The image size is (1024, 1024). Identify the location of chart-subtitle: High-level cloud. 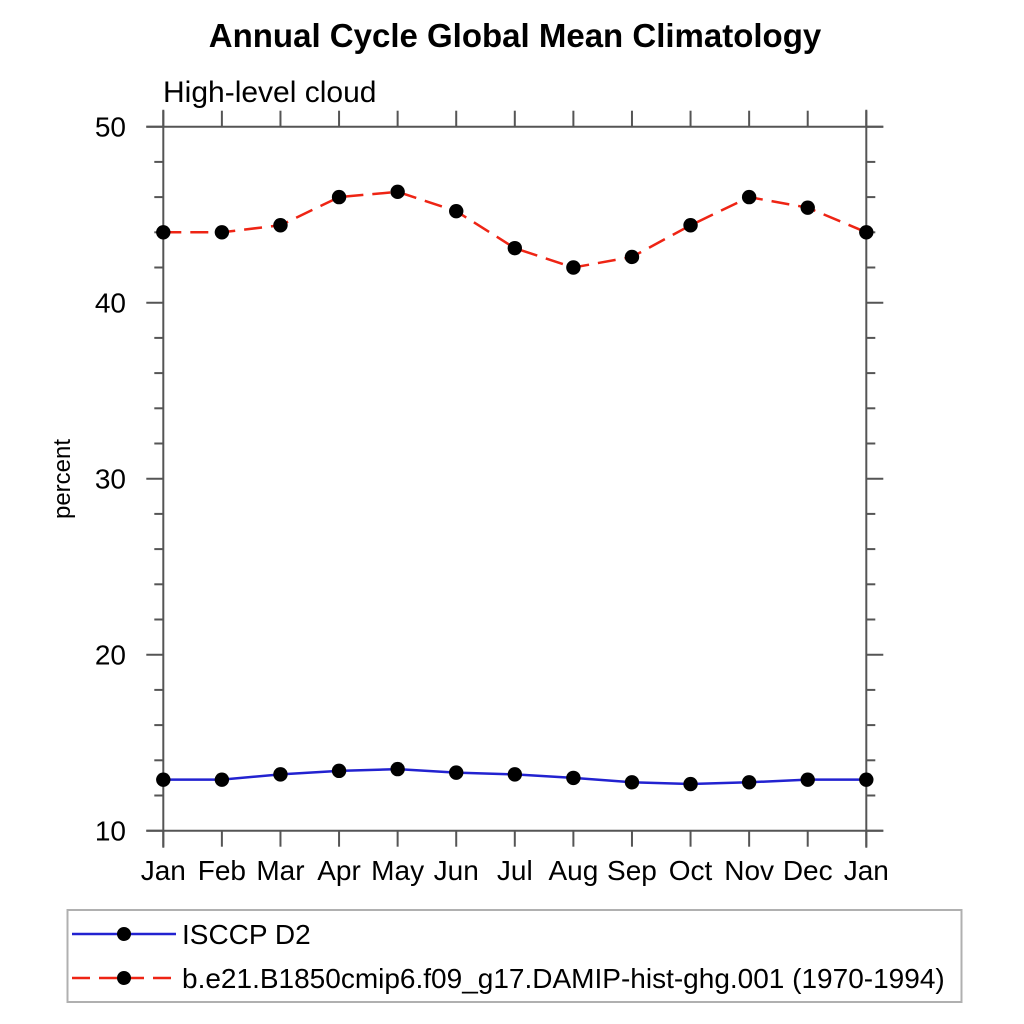
(269, 92).